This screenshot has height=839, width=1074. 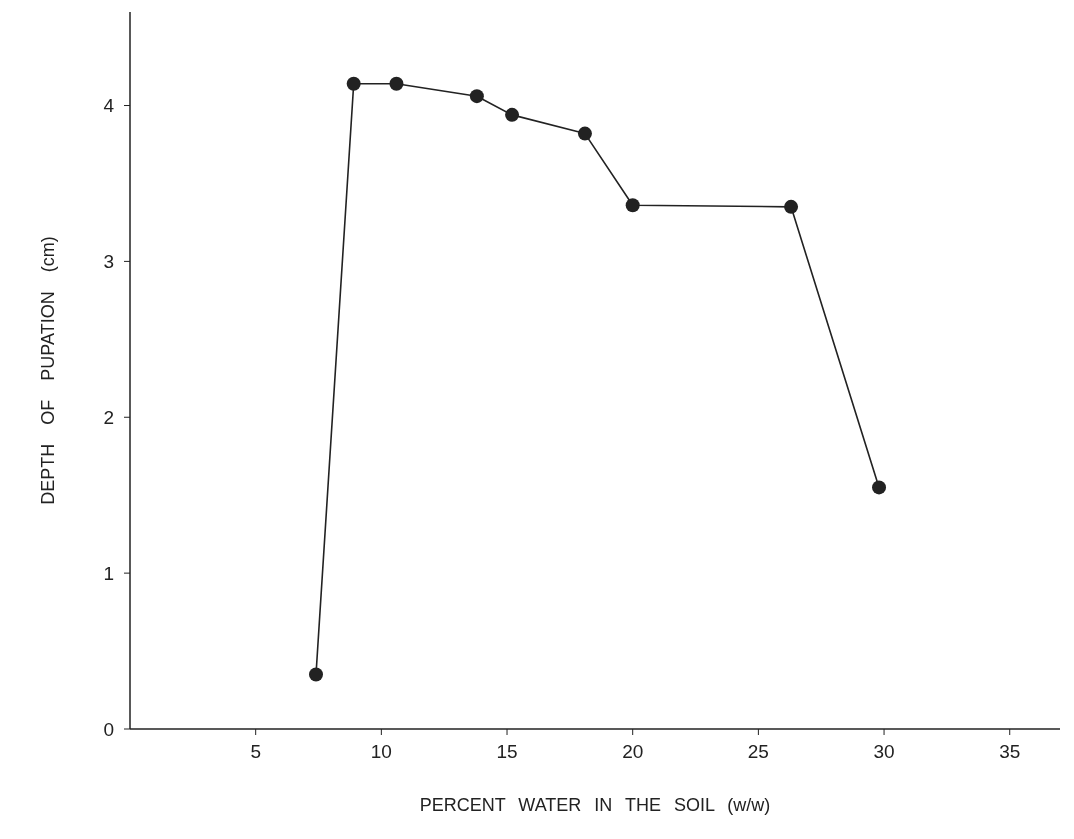 I want to click on y-tick-label: 4, so click(x=109, y=106).